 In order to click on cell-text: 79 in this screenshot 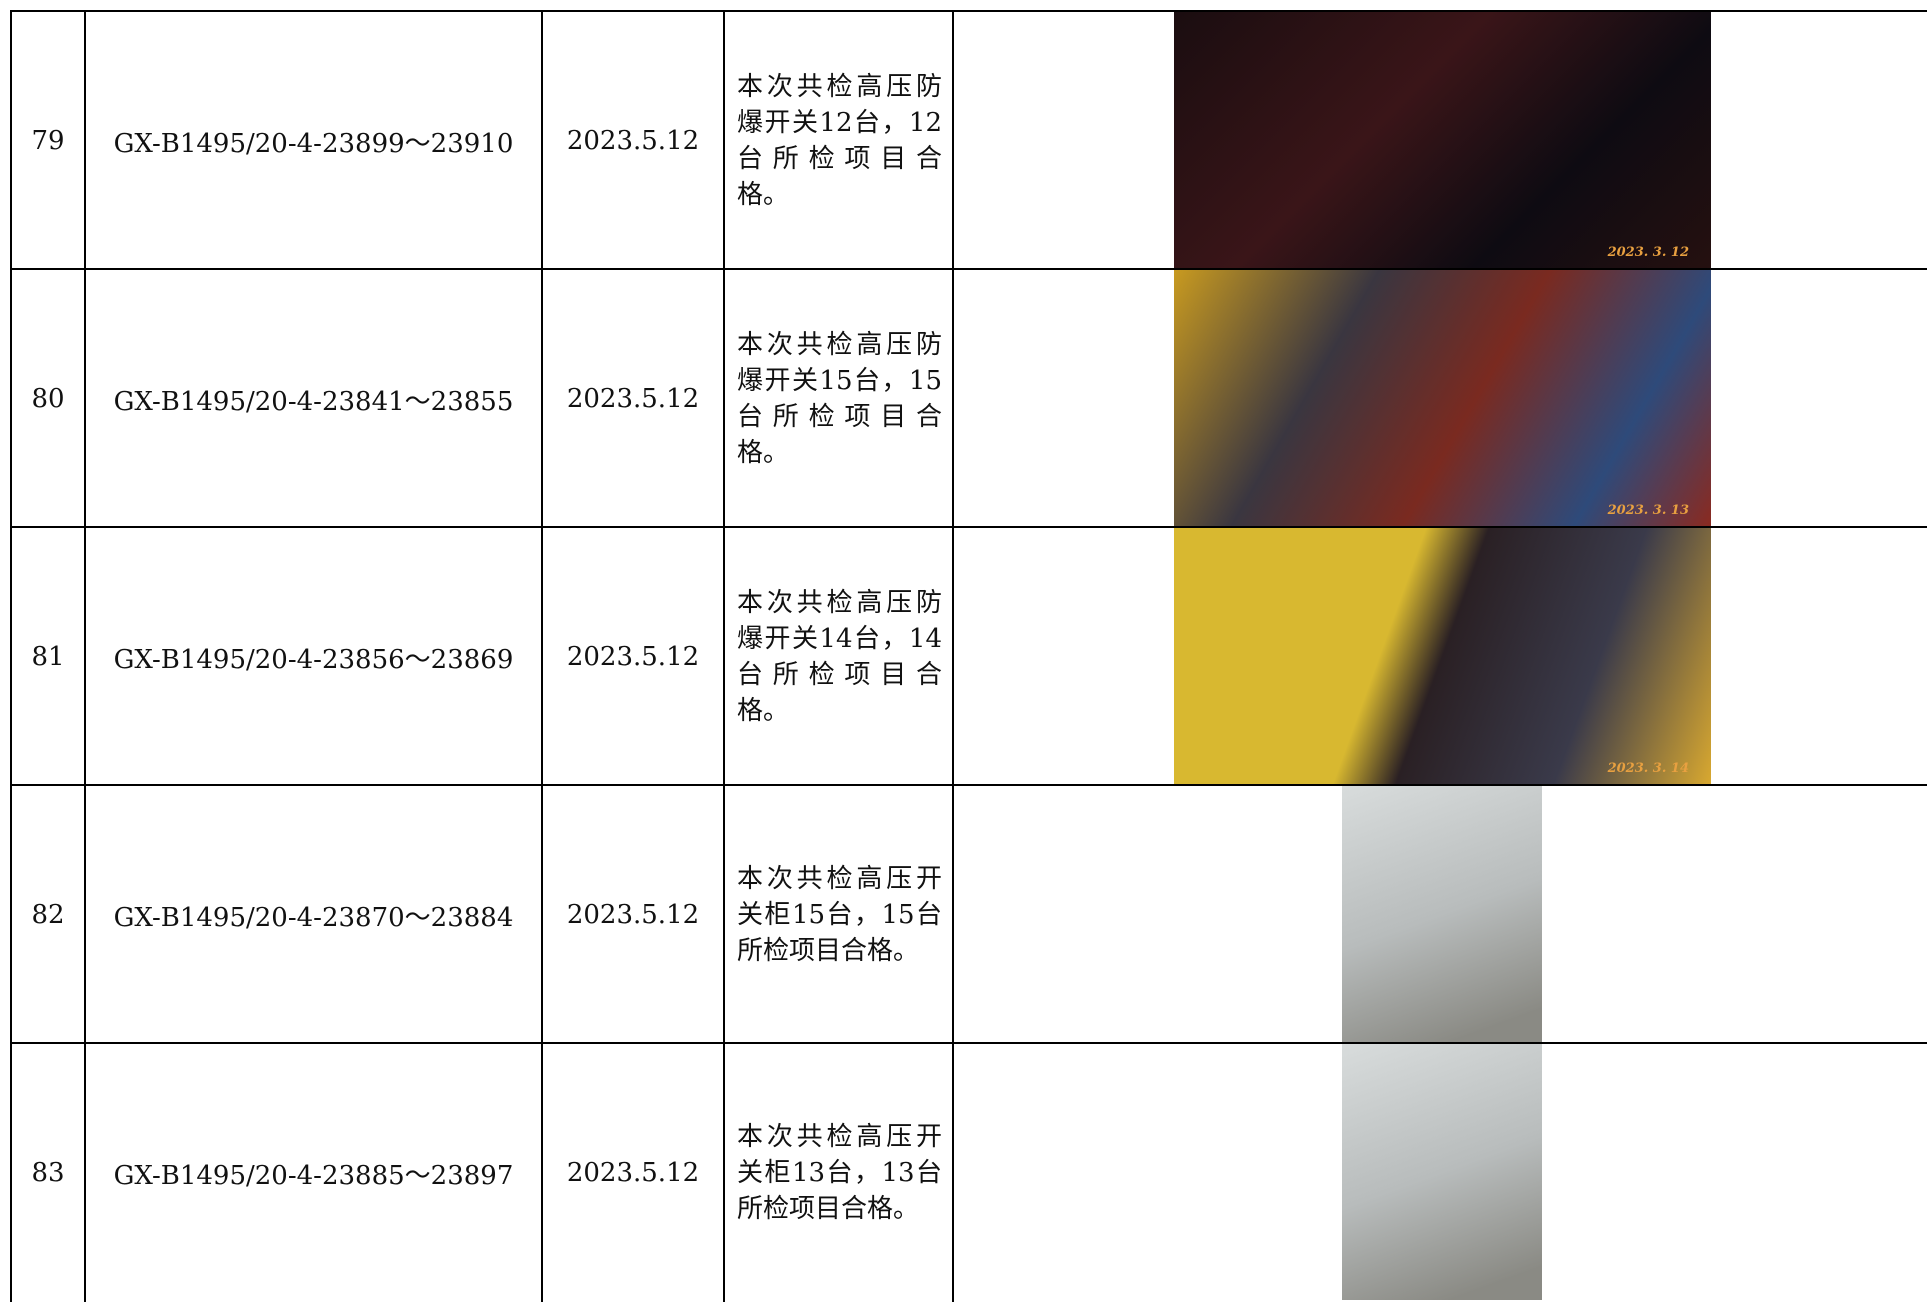, I will do `click(48, 141)`.